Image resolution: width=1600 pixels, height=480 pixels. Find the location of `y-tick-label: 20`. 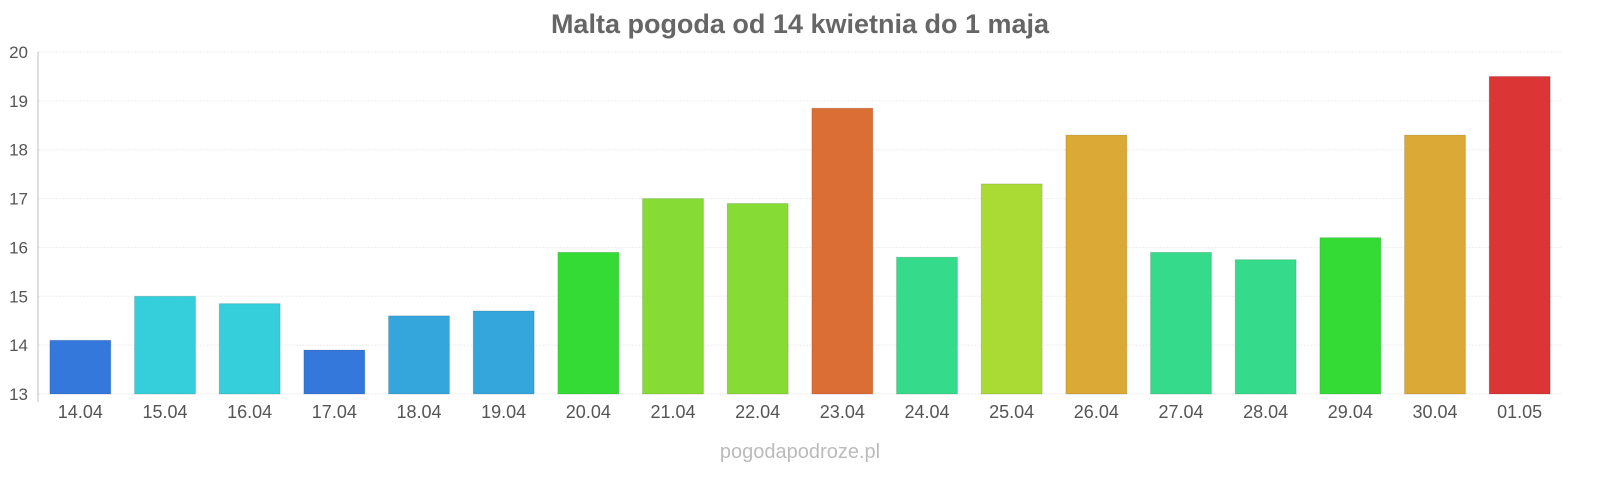

y-tick-label: 20 is located at coordinates (18, 52).